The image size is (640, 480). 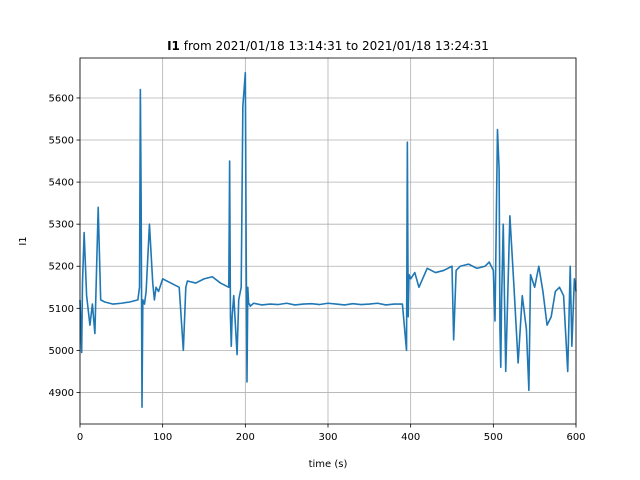 What do you see at coordinates (61, 309) in the screenshot?
I see `y-tick-label: 5100` at bounding box center [61, 309].